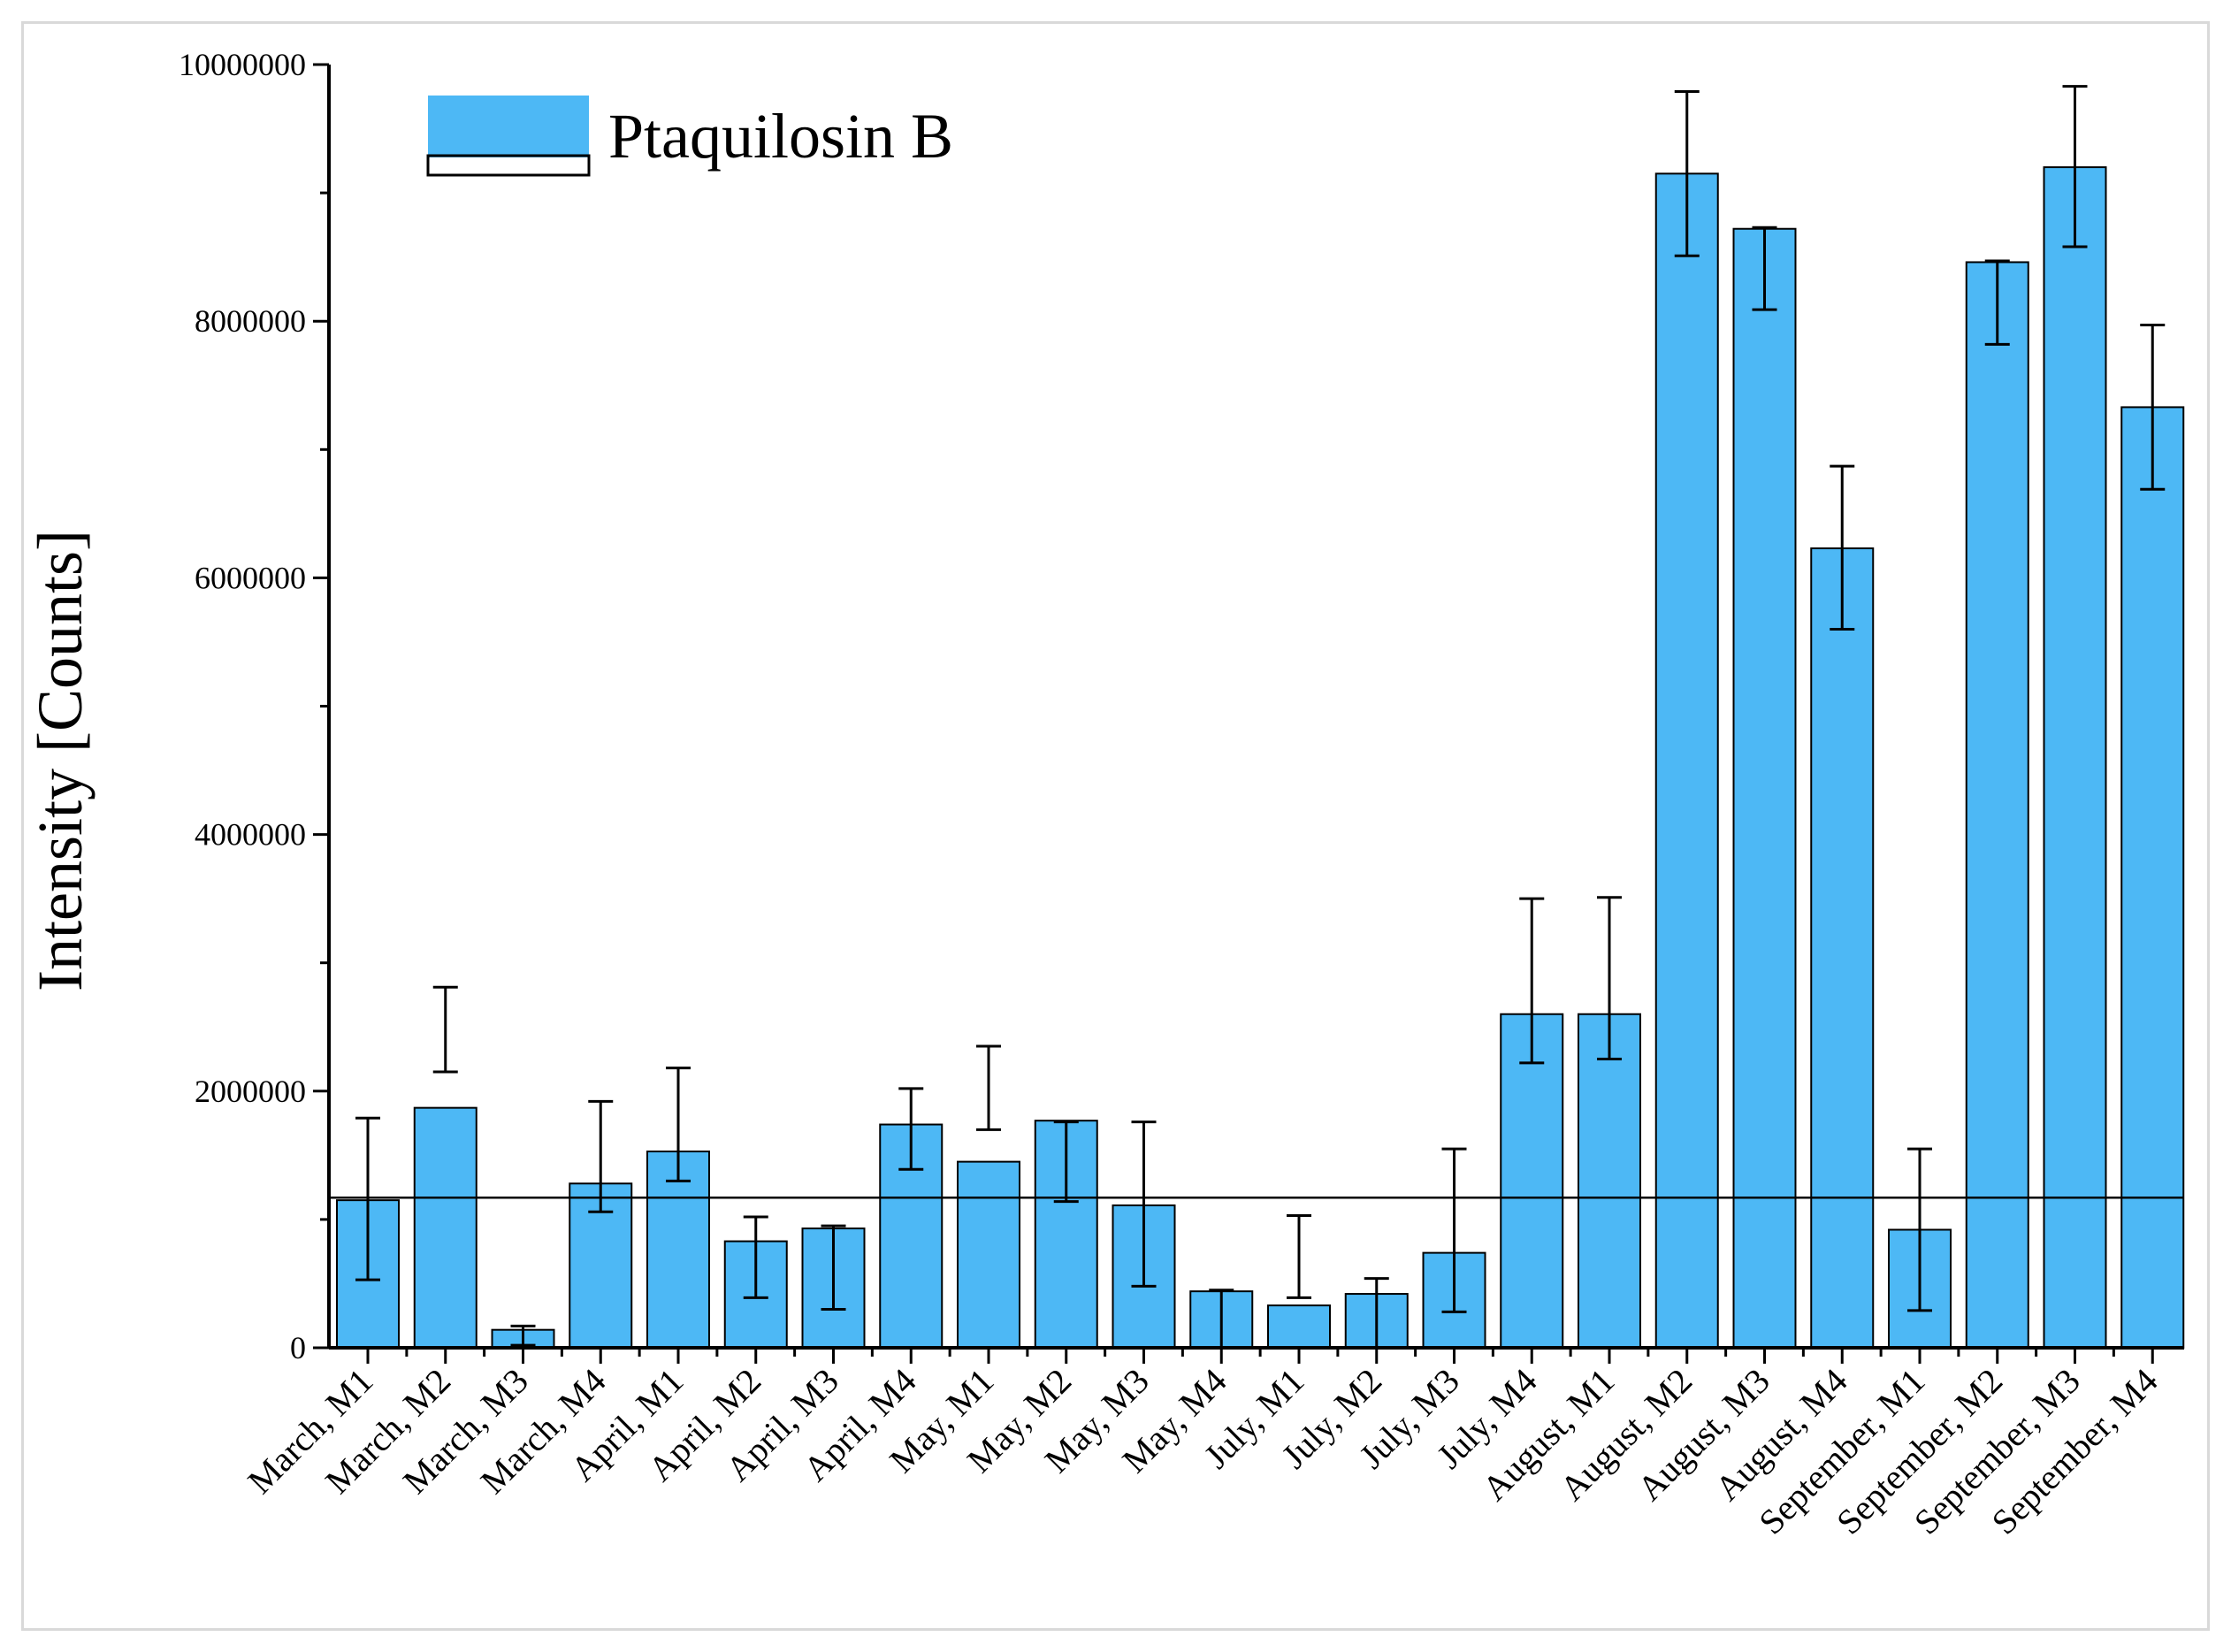 The height and width of the screenshot is (1652, 2231). I want to click on legend-label: Ptaquilosin B, so click(780, 136).